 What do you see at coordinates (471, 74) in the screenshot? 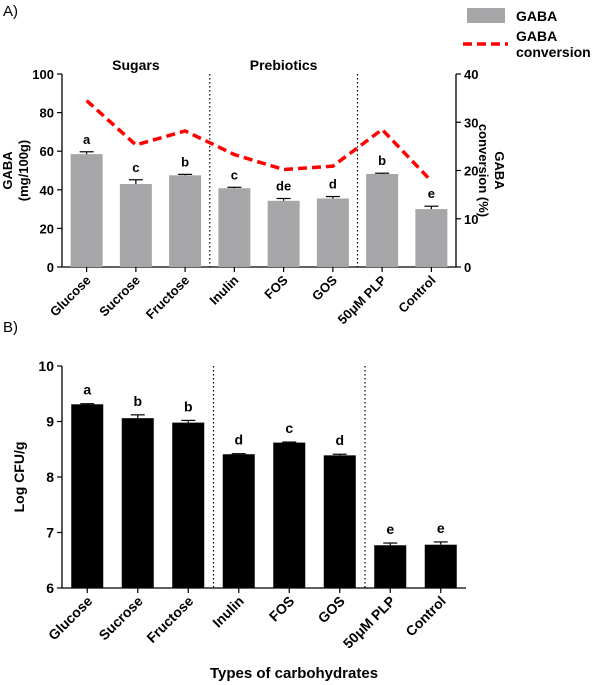
I see `right-y-tick-label: 40` at bounding box center [471, 74].